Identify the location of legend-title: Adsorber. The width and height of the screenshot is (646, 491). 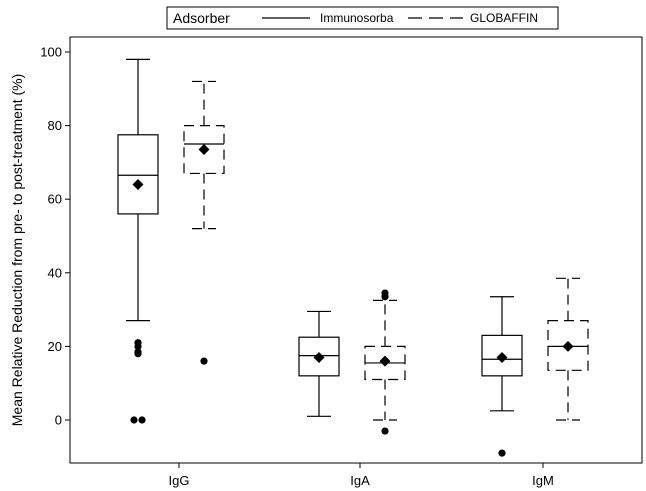
(201, 18).